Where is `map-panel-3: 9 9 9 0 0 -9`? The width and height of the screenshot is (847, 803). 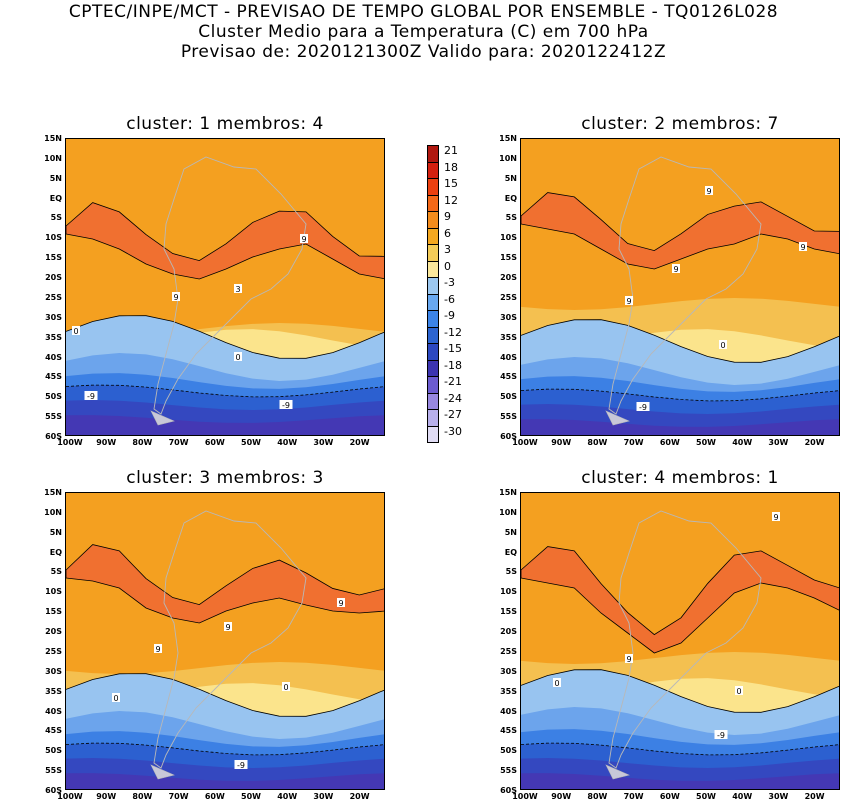
map-panel-3: 9 9 9 0 0 -9 is located at coordinates (225, 641).